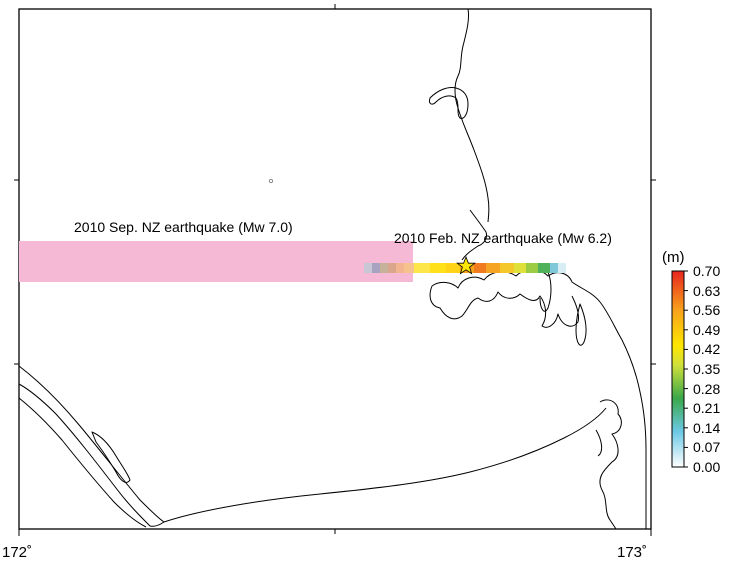 Image resolution: width=735 pixels, height=568 pixels. I want to click on colorbar-tick-label: 0.28, so click(707, 389).